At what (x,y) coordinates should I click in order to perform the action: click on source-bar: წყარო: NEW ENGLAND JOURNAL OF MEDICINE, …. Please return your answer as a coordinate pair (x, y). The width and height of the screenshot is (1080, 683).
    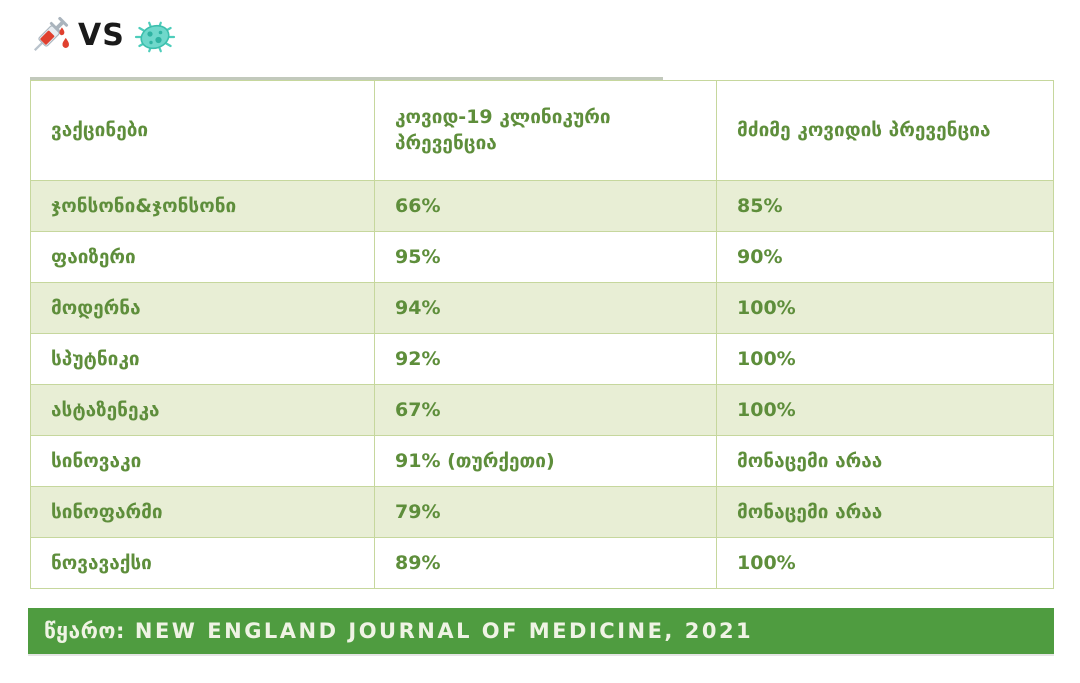
    Looking at the image, I should click on (541, 631).